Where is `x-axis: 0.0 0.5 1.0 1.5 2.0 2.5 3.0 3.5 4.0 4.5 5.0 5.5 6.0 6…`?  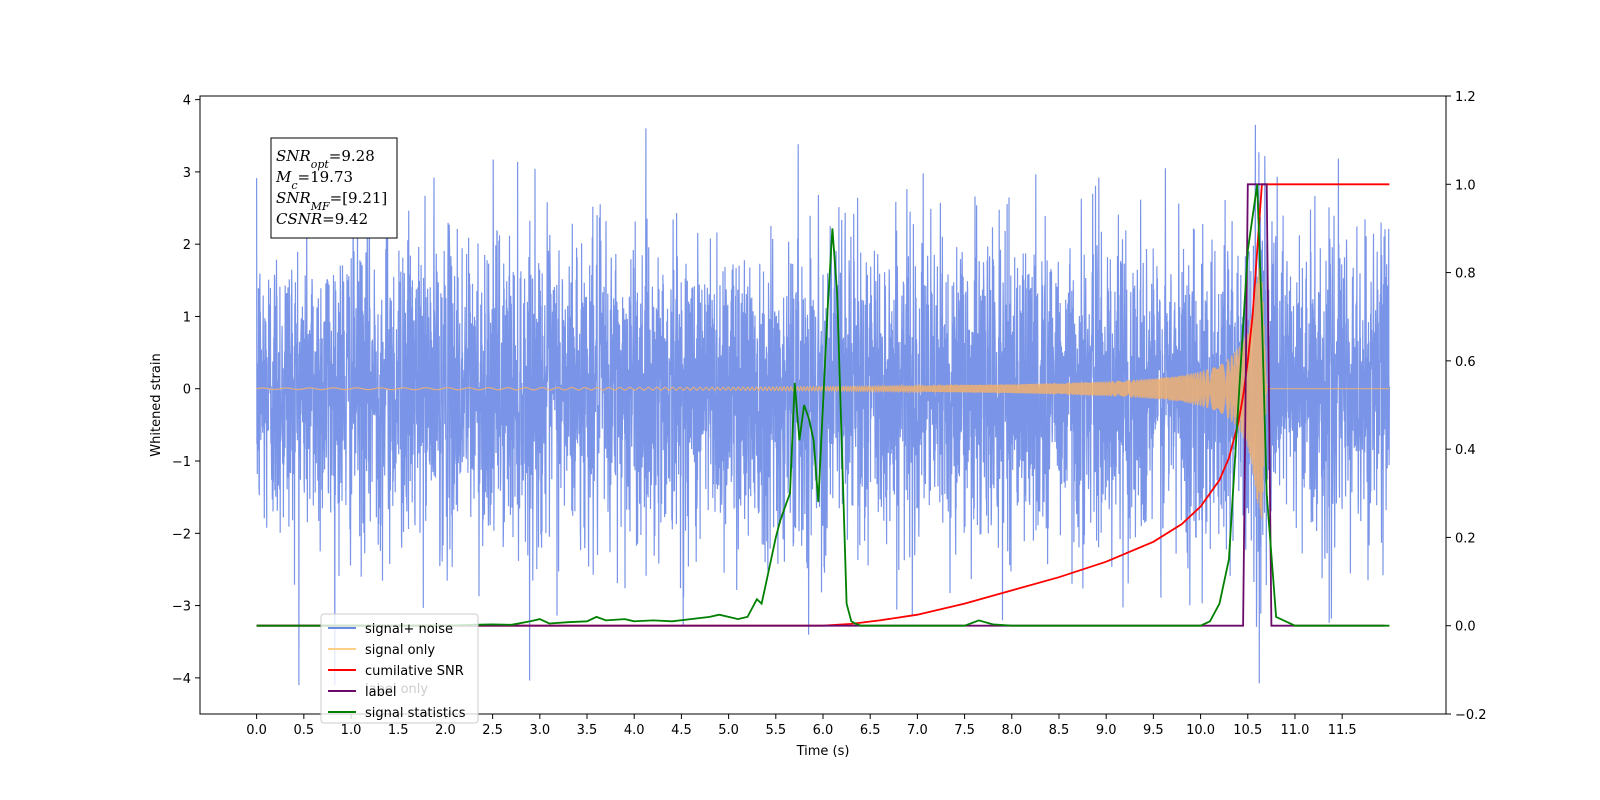
x-axis: 0.0 0.5 1.0 1.5 2.0 2.5 3.0 3.5 4.0 4.5 5.0 5.5 6.0 6… is located at coordinates (801, 726).